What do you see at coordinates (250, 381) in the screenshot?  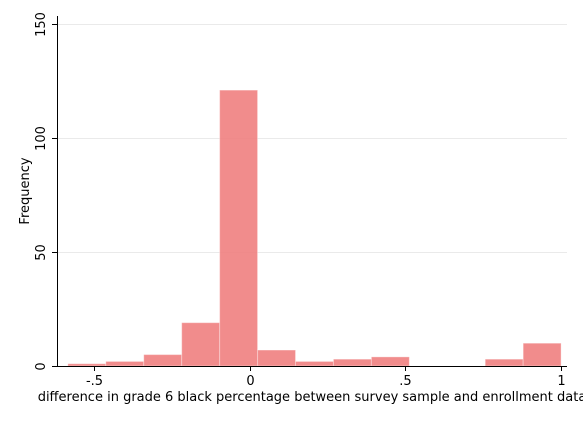 I see `x-tick-label: 0` at bounding box center [250, 381].